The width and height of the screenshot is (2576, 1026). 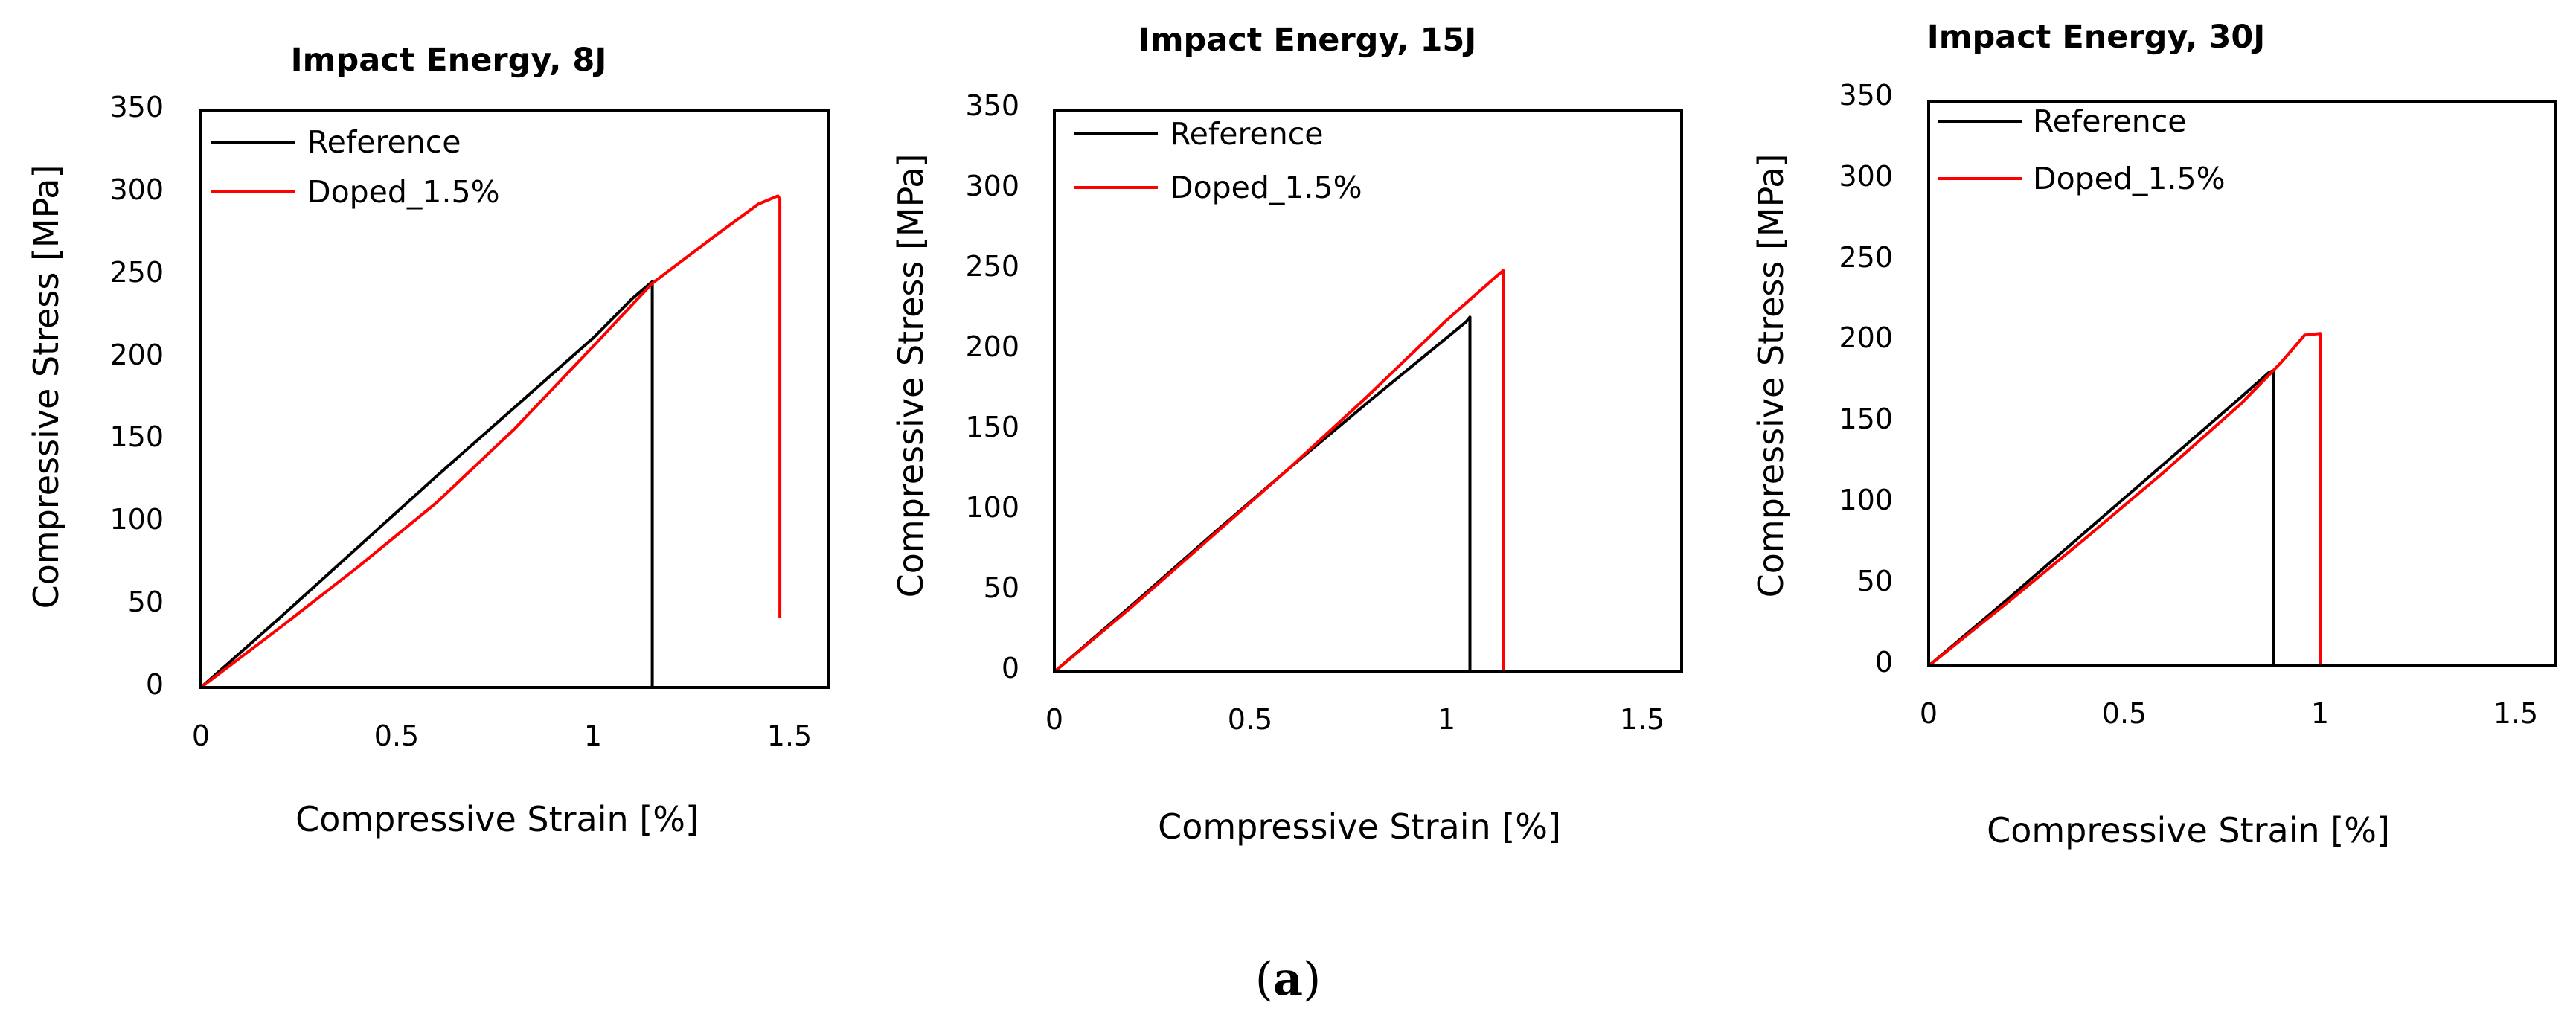 I want to click on series-line-reference, so click(x=426, y=485).